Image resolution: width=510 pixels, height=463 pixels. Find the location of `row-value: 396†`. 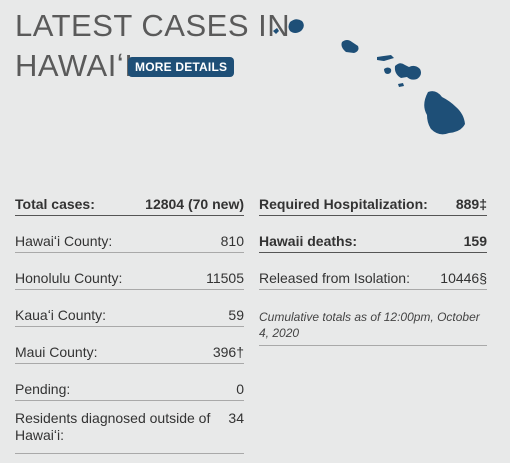

row-value: 396† is located at coordinates (228, 352).